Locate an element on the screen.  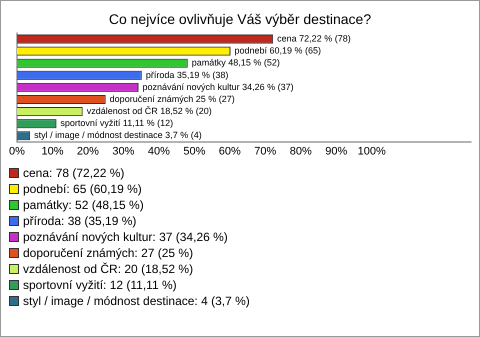
category-label: doporučení známých 25 % (27) is located at coordinates (172, 99).